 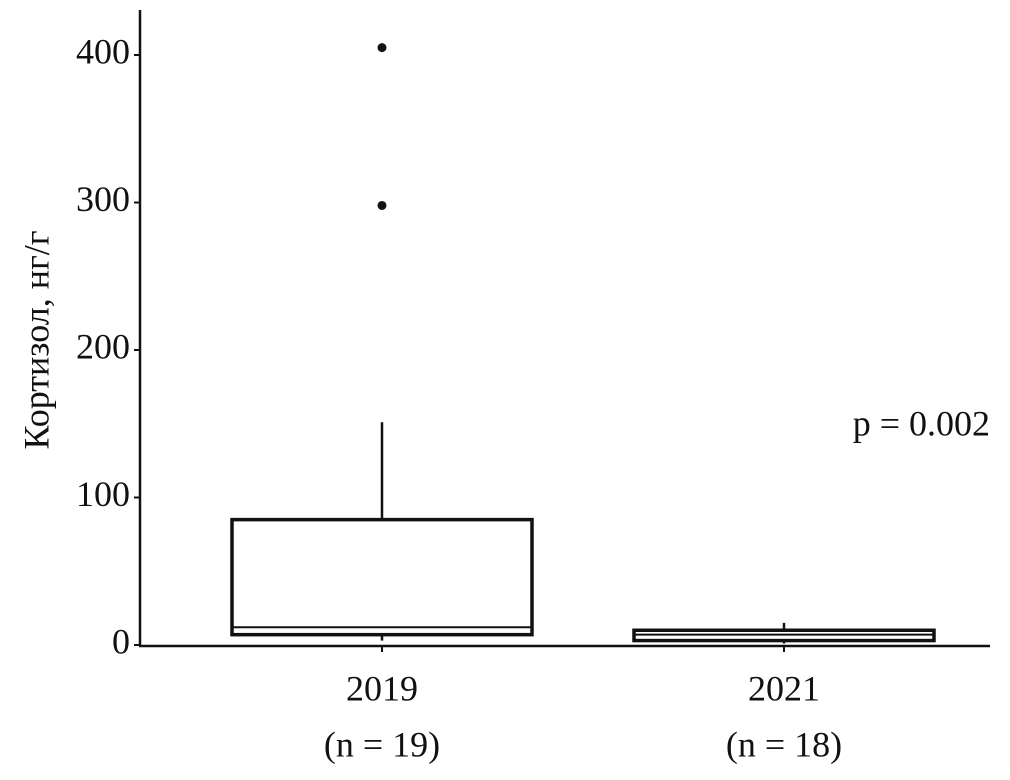 What do you see at coordinates (382, 577) in the screenshot?
I see `box` at bounding box center [382, 577].